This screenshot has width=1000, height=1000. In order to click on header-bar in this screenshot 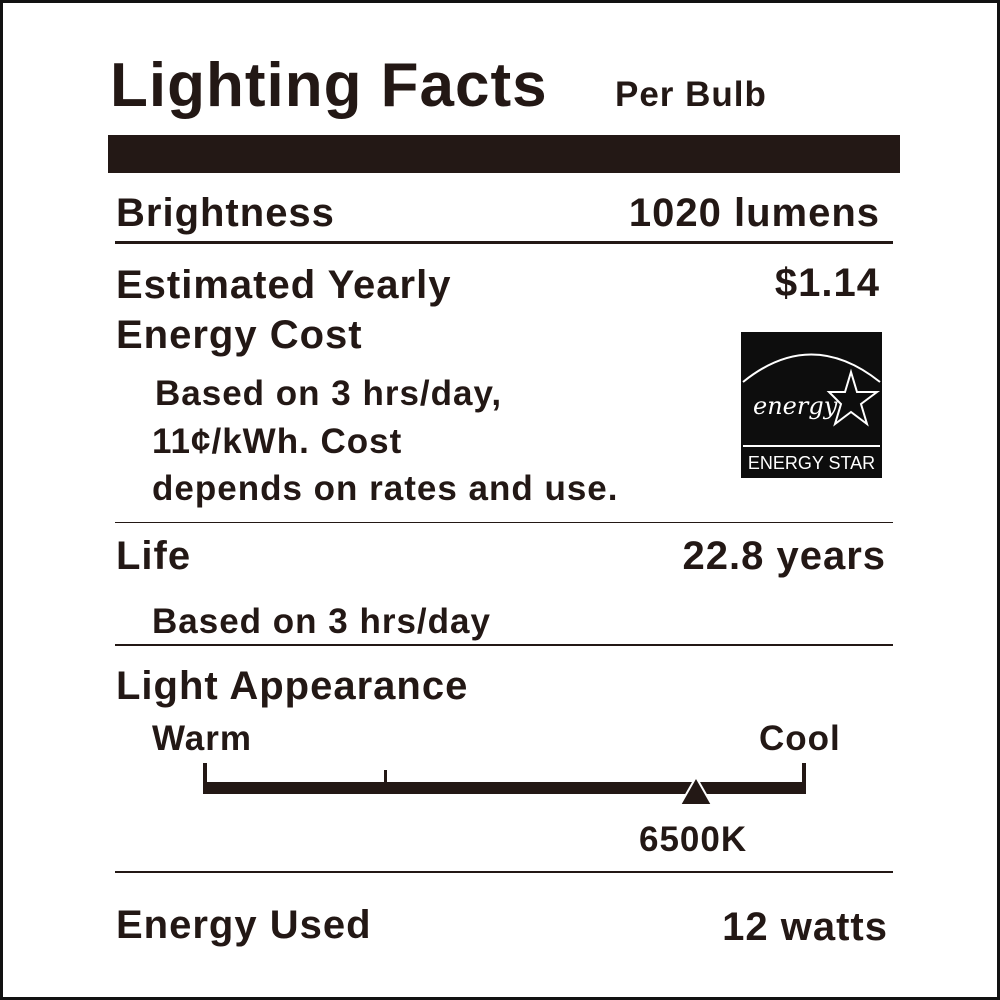, I will do `click(504, 154)`.